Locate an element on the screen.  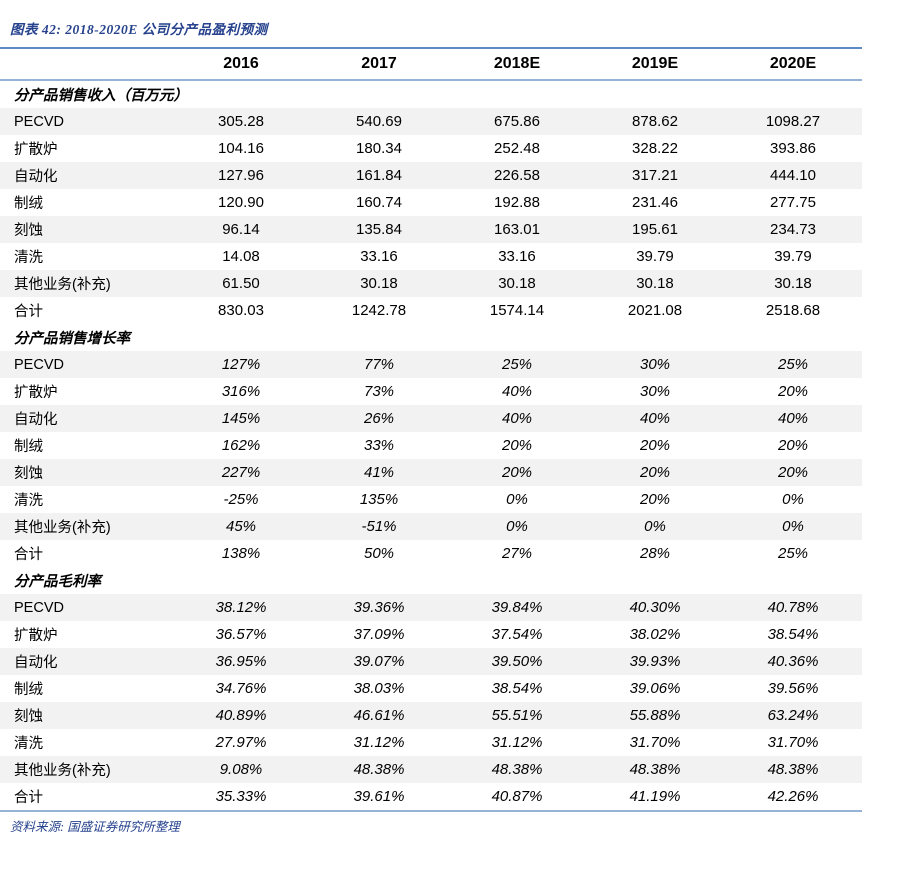
cell-value: 31.12% is located at coordinates (379, 742).